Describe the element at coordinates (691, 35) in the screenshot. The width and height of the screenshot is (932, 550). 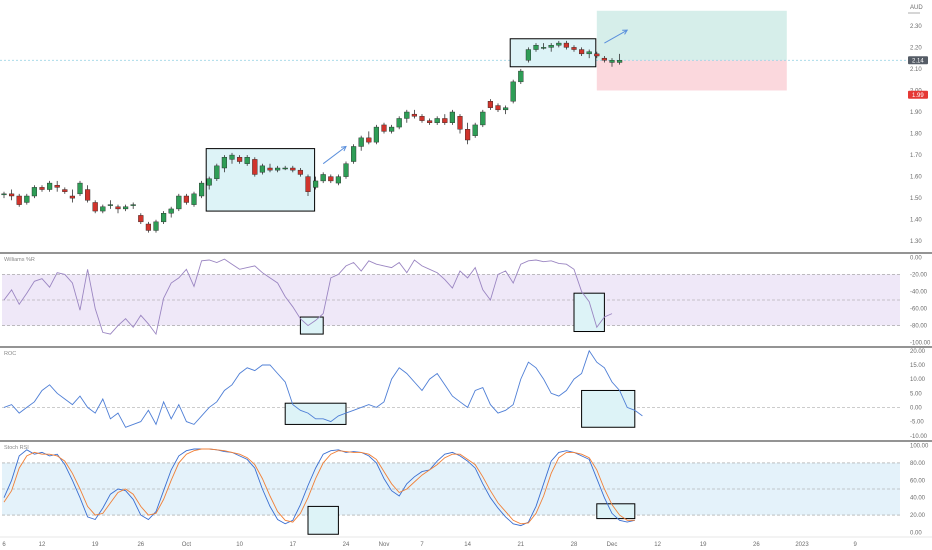
I see `target-zone` at that location.